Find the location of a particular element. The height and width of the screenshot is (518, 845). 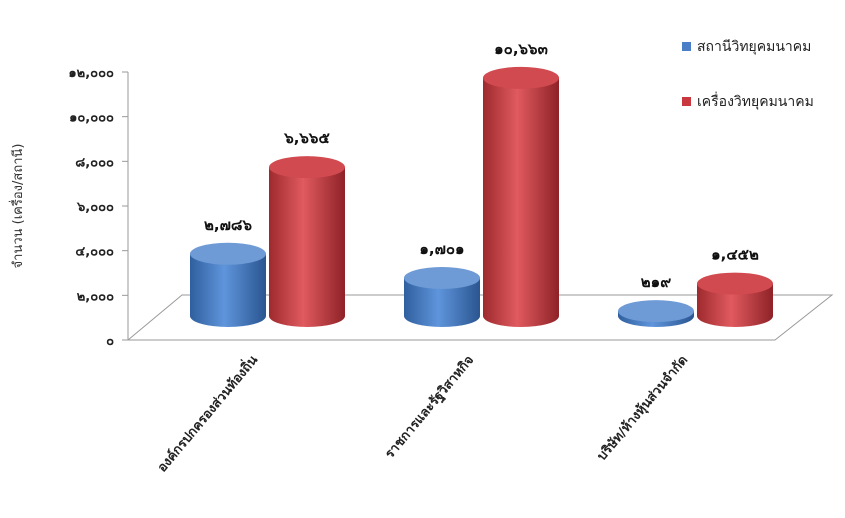

y-tick-label: ๐ is located at coordinates (110, 341).